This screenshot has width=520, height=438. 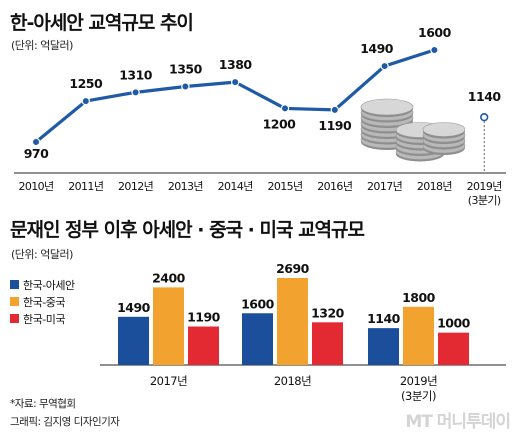 What do you see at coordinates (284, 186) in the screenshot?
I see `line-x-tick-label: 2015년` at bounding box center [284, 186].